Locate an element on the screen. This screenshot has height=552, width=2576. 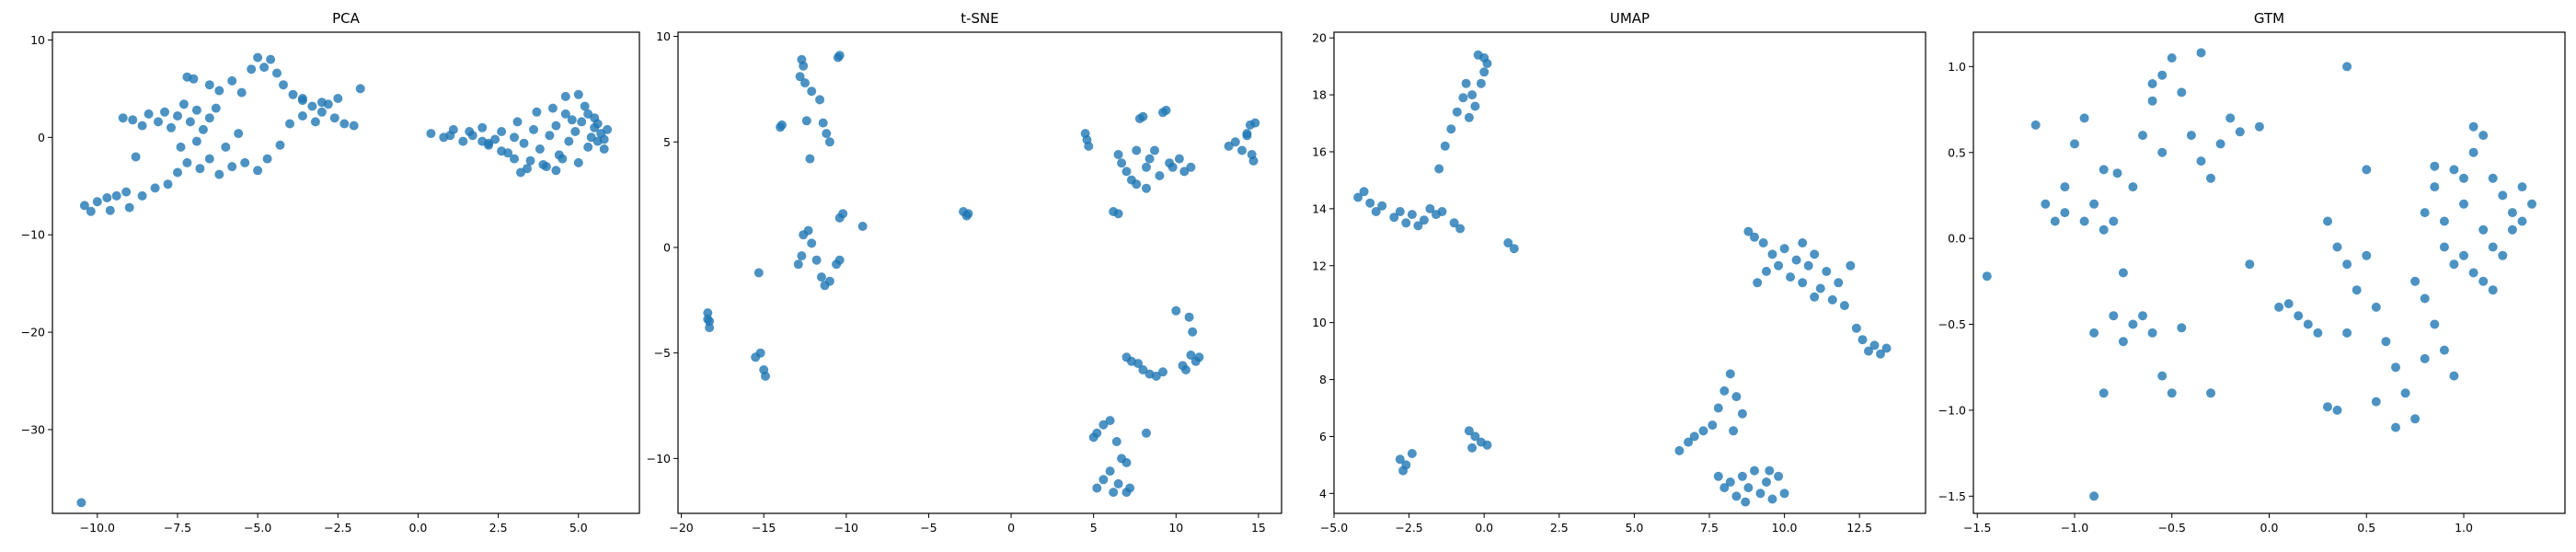
y-tick-label: 10 is located at coordinates (37, 40).